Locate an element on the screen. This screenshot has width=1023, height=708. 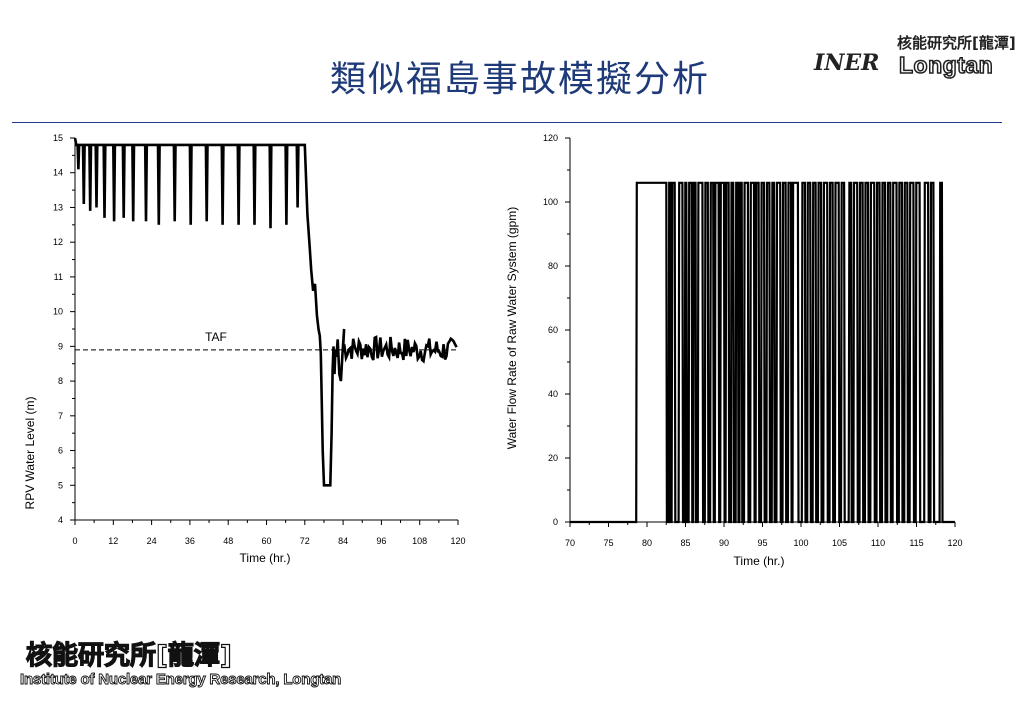
left-y-tick-label: 13 is located at coordinates (58, 207).